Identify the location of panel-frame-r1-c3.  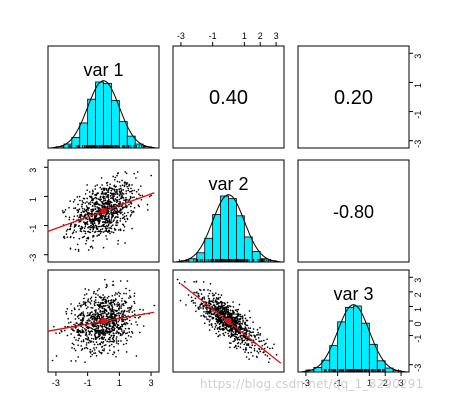
(353, 97).